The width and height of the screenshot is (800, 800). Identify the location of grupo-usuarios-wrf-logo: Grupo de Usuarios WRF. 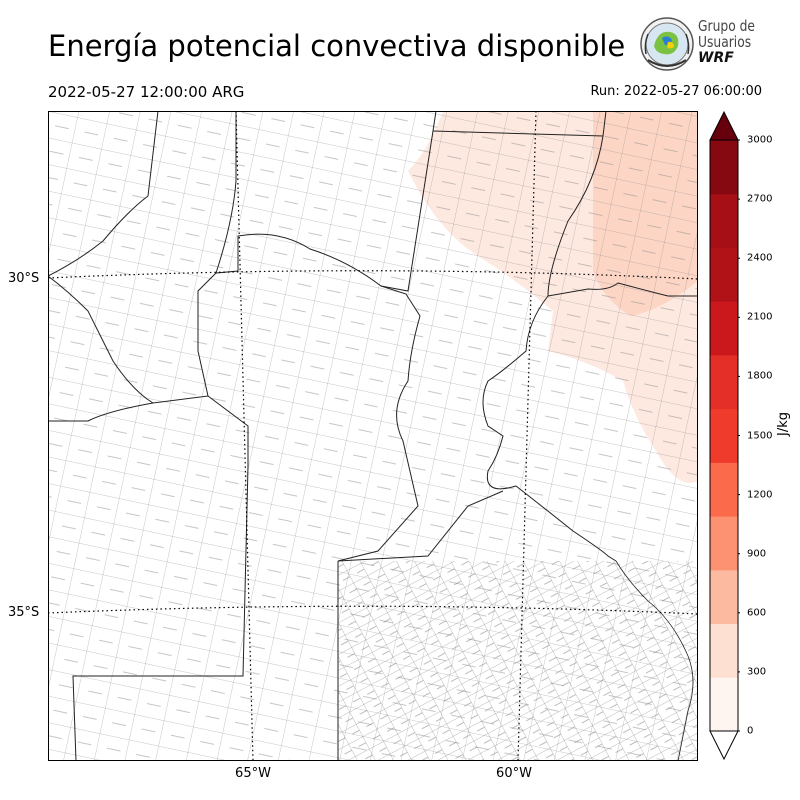
(703, 44).